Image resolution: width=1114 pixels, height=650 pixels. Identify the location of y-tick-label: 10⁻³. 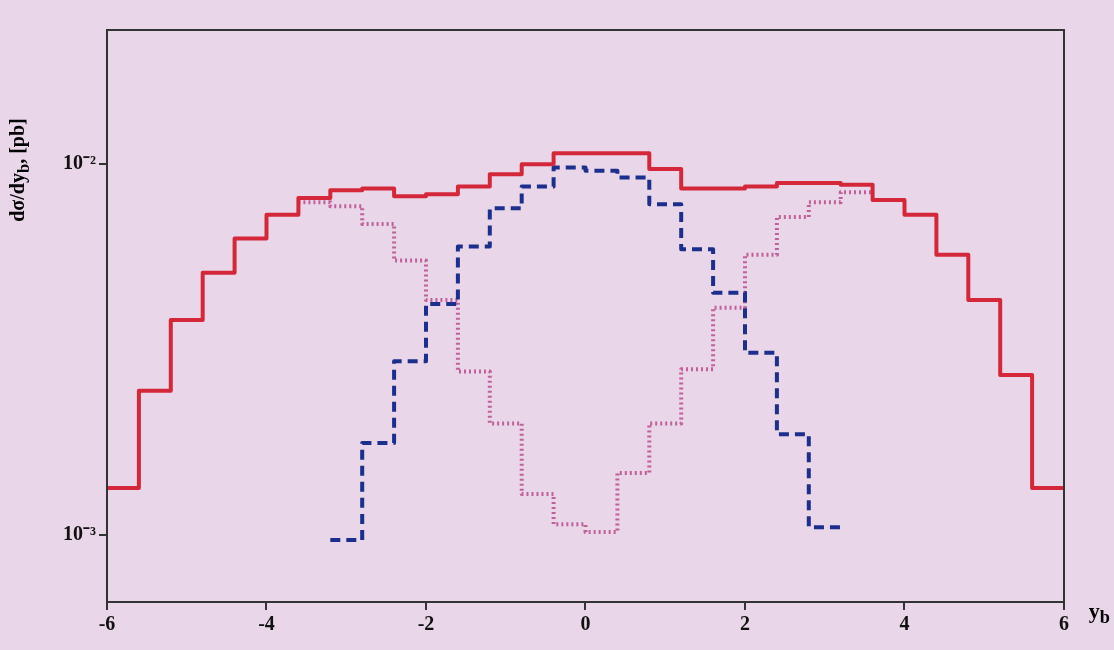
(79, 533).